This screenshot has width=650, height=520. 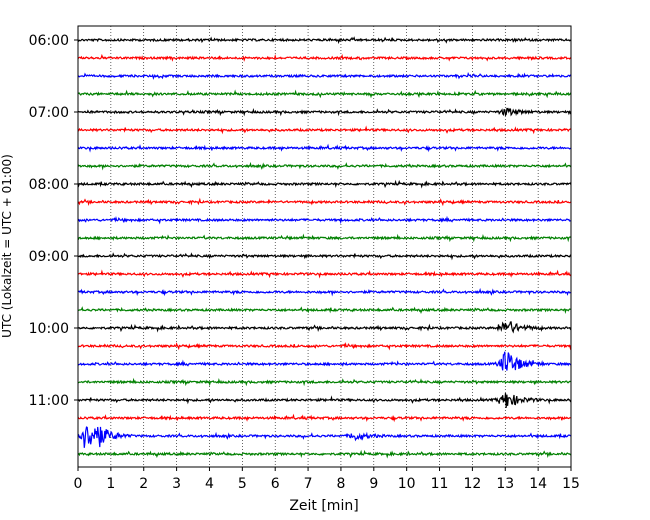 What do you see at coordinates (78, 484) in the screenshot?
I see `x-tick-label: 0` at bounding box center [78, 484].